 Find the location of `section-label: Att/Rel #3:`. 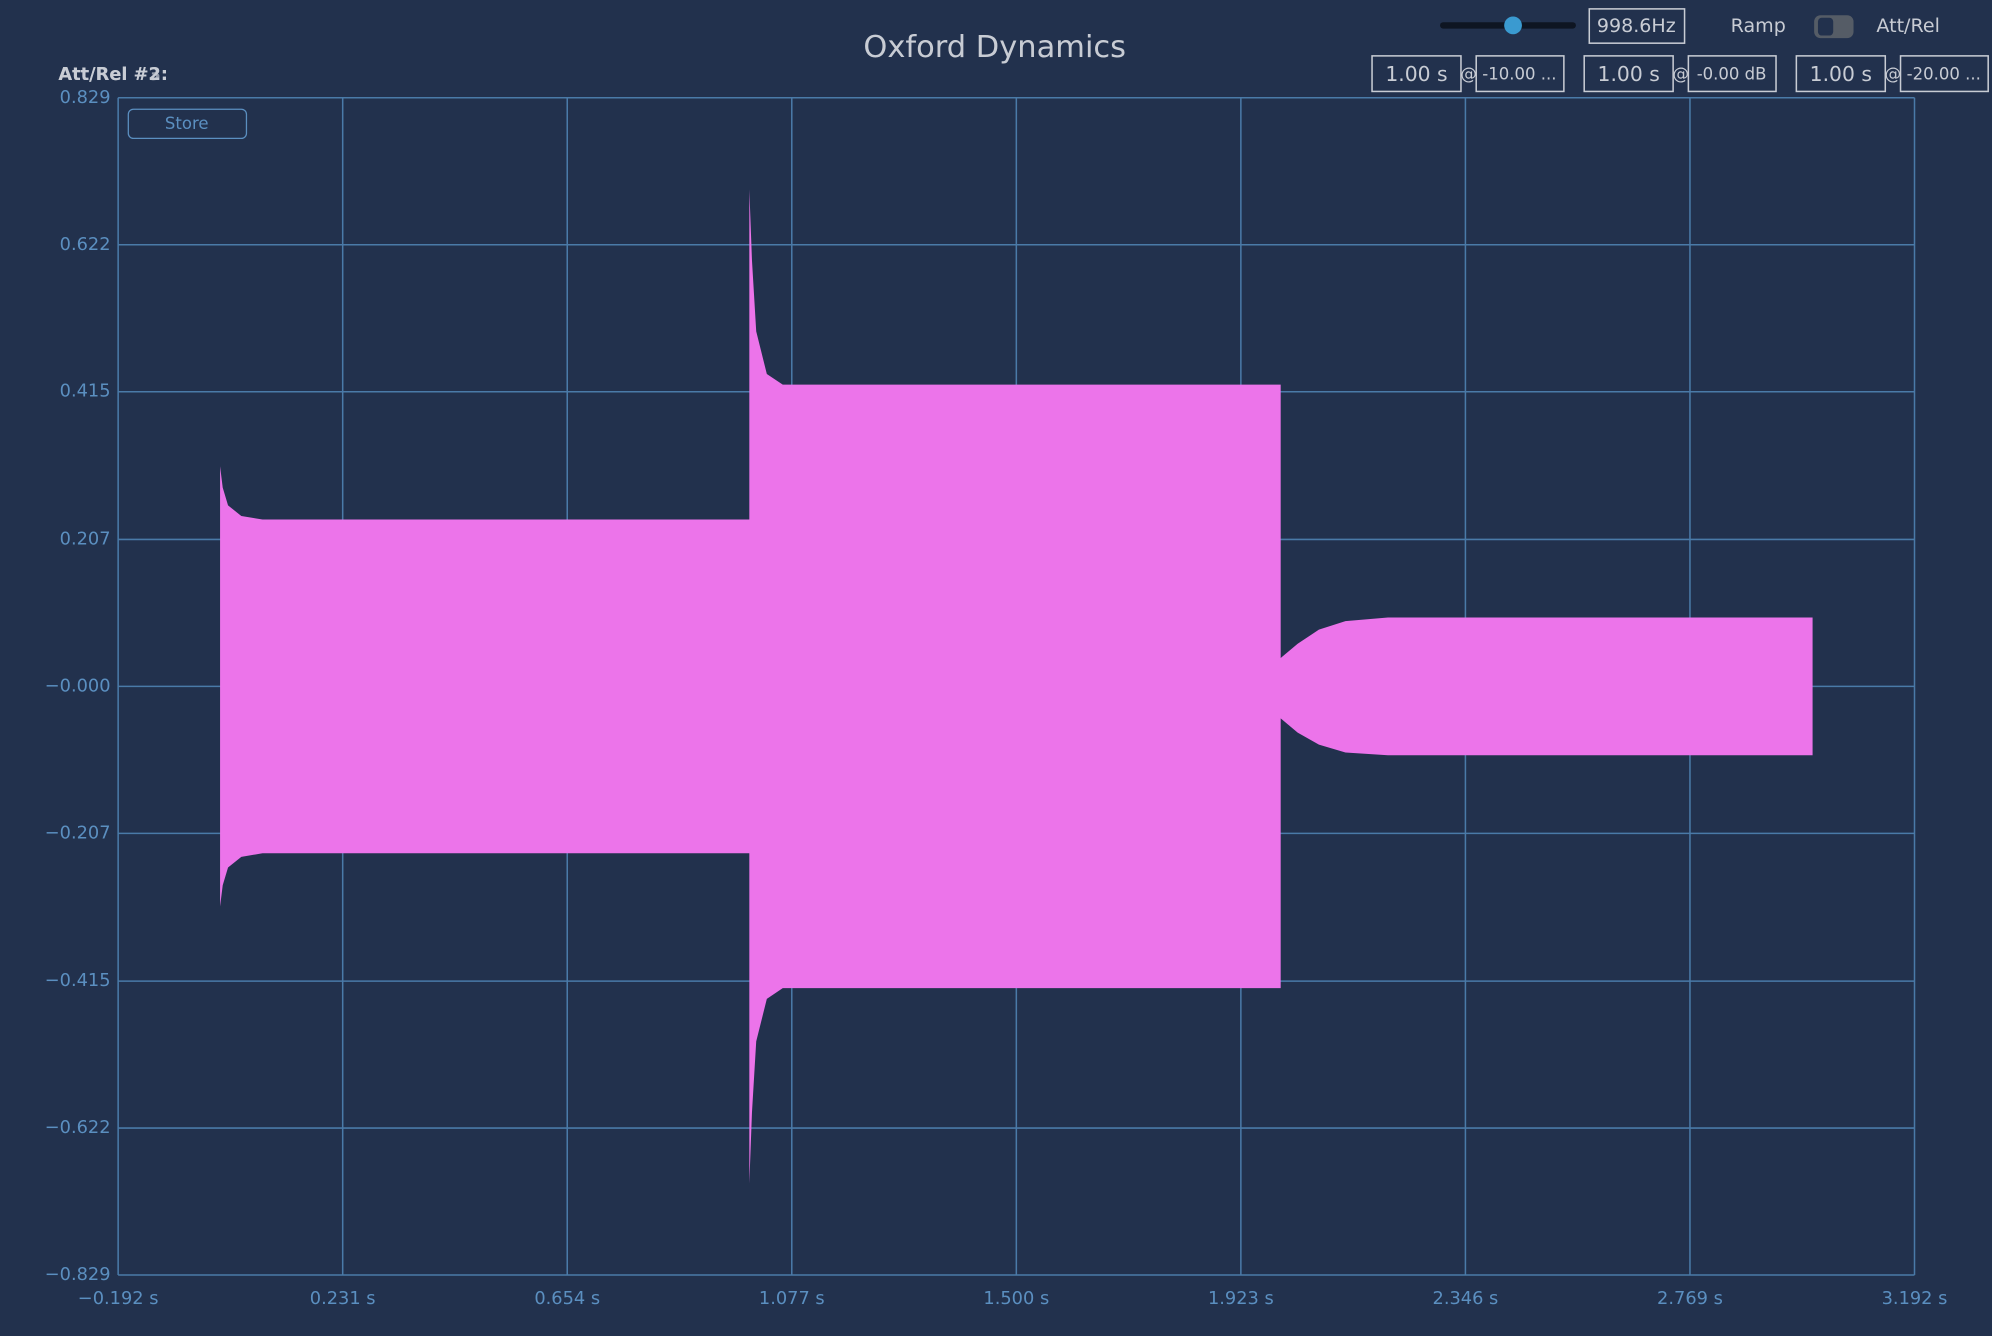

section-label: Att/Rel #3: is located at coordinates (113, 74).